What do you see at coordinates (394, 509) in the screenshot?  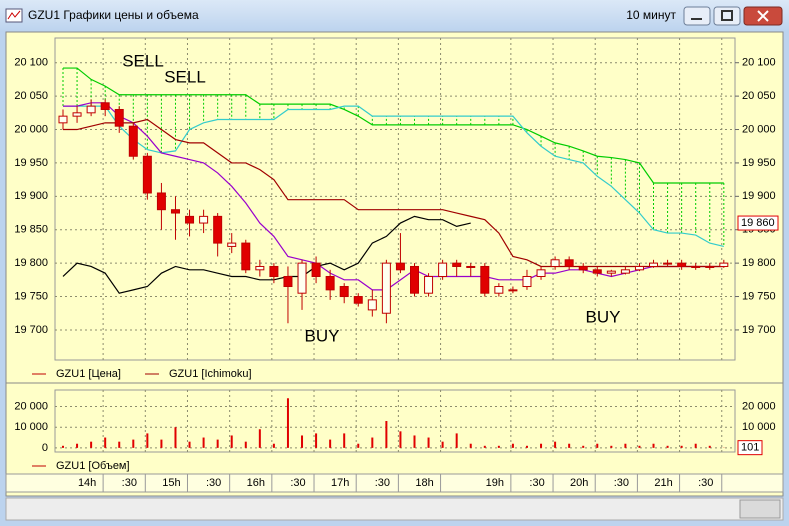 I see `scrollbar` at bounding box center [394, 509].